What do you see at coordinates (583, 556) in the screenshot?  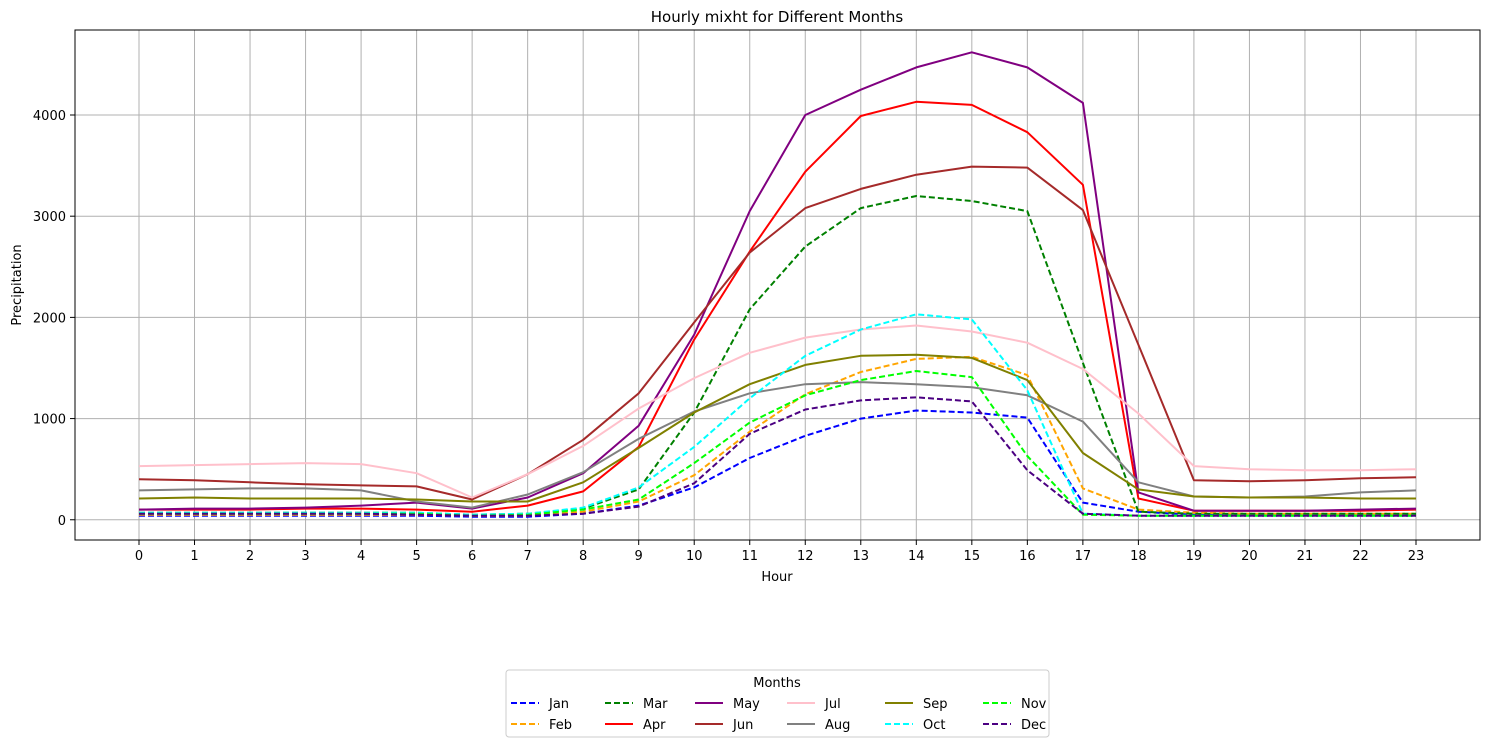 I see `x-tick-label: 8` at bounding box center [583, 556].